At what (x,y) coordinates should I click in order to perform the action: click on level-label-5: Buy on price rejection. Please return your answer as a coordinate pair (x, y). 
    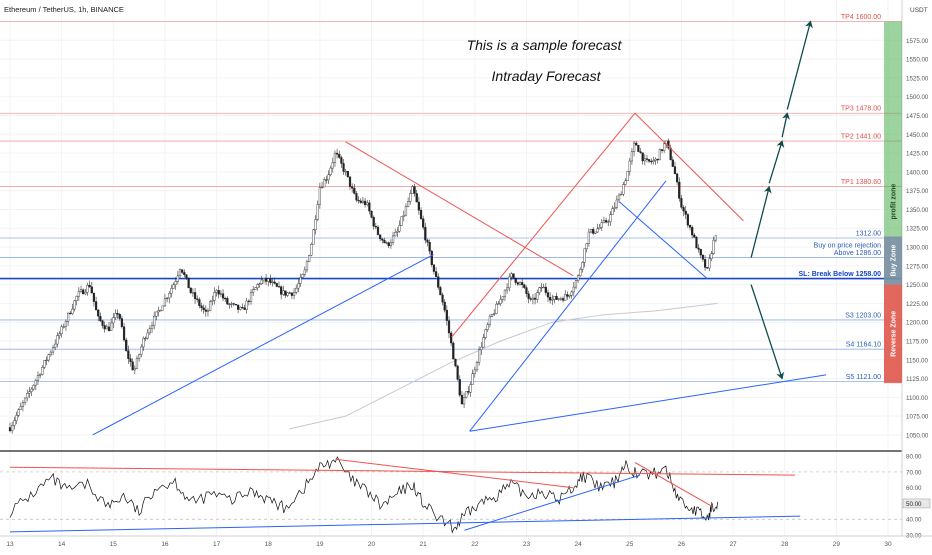
    Looking at the image, I should click on (847, 246).